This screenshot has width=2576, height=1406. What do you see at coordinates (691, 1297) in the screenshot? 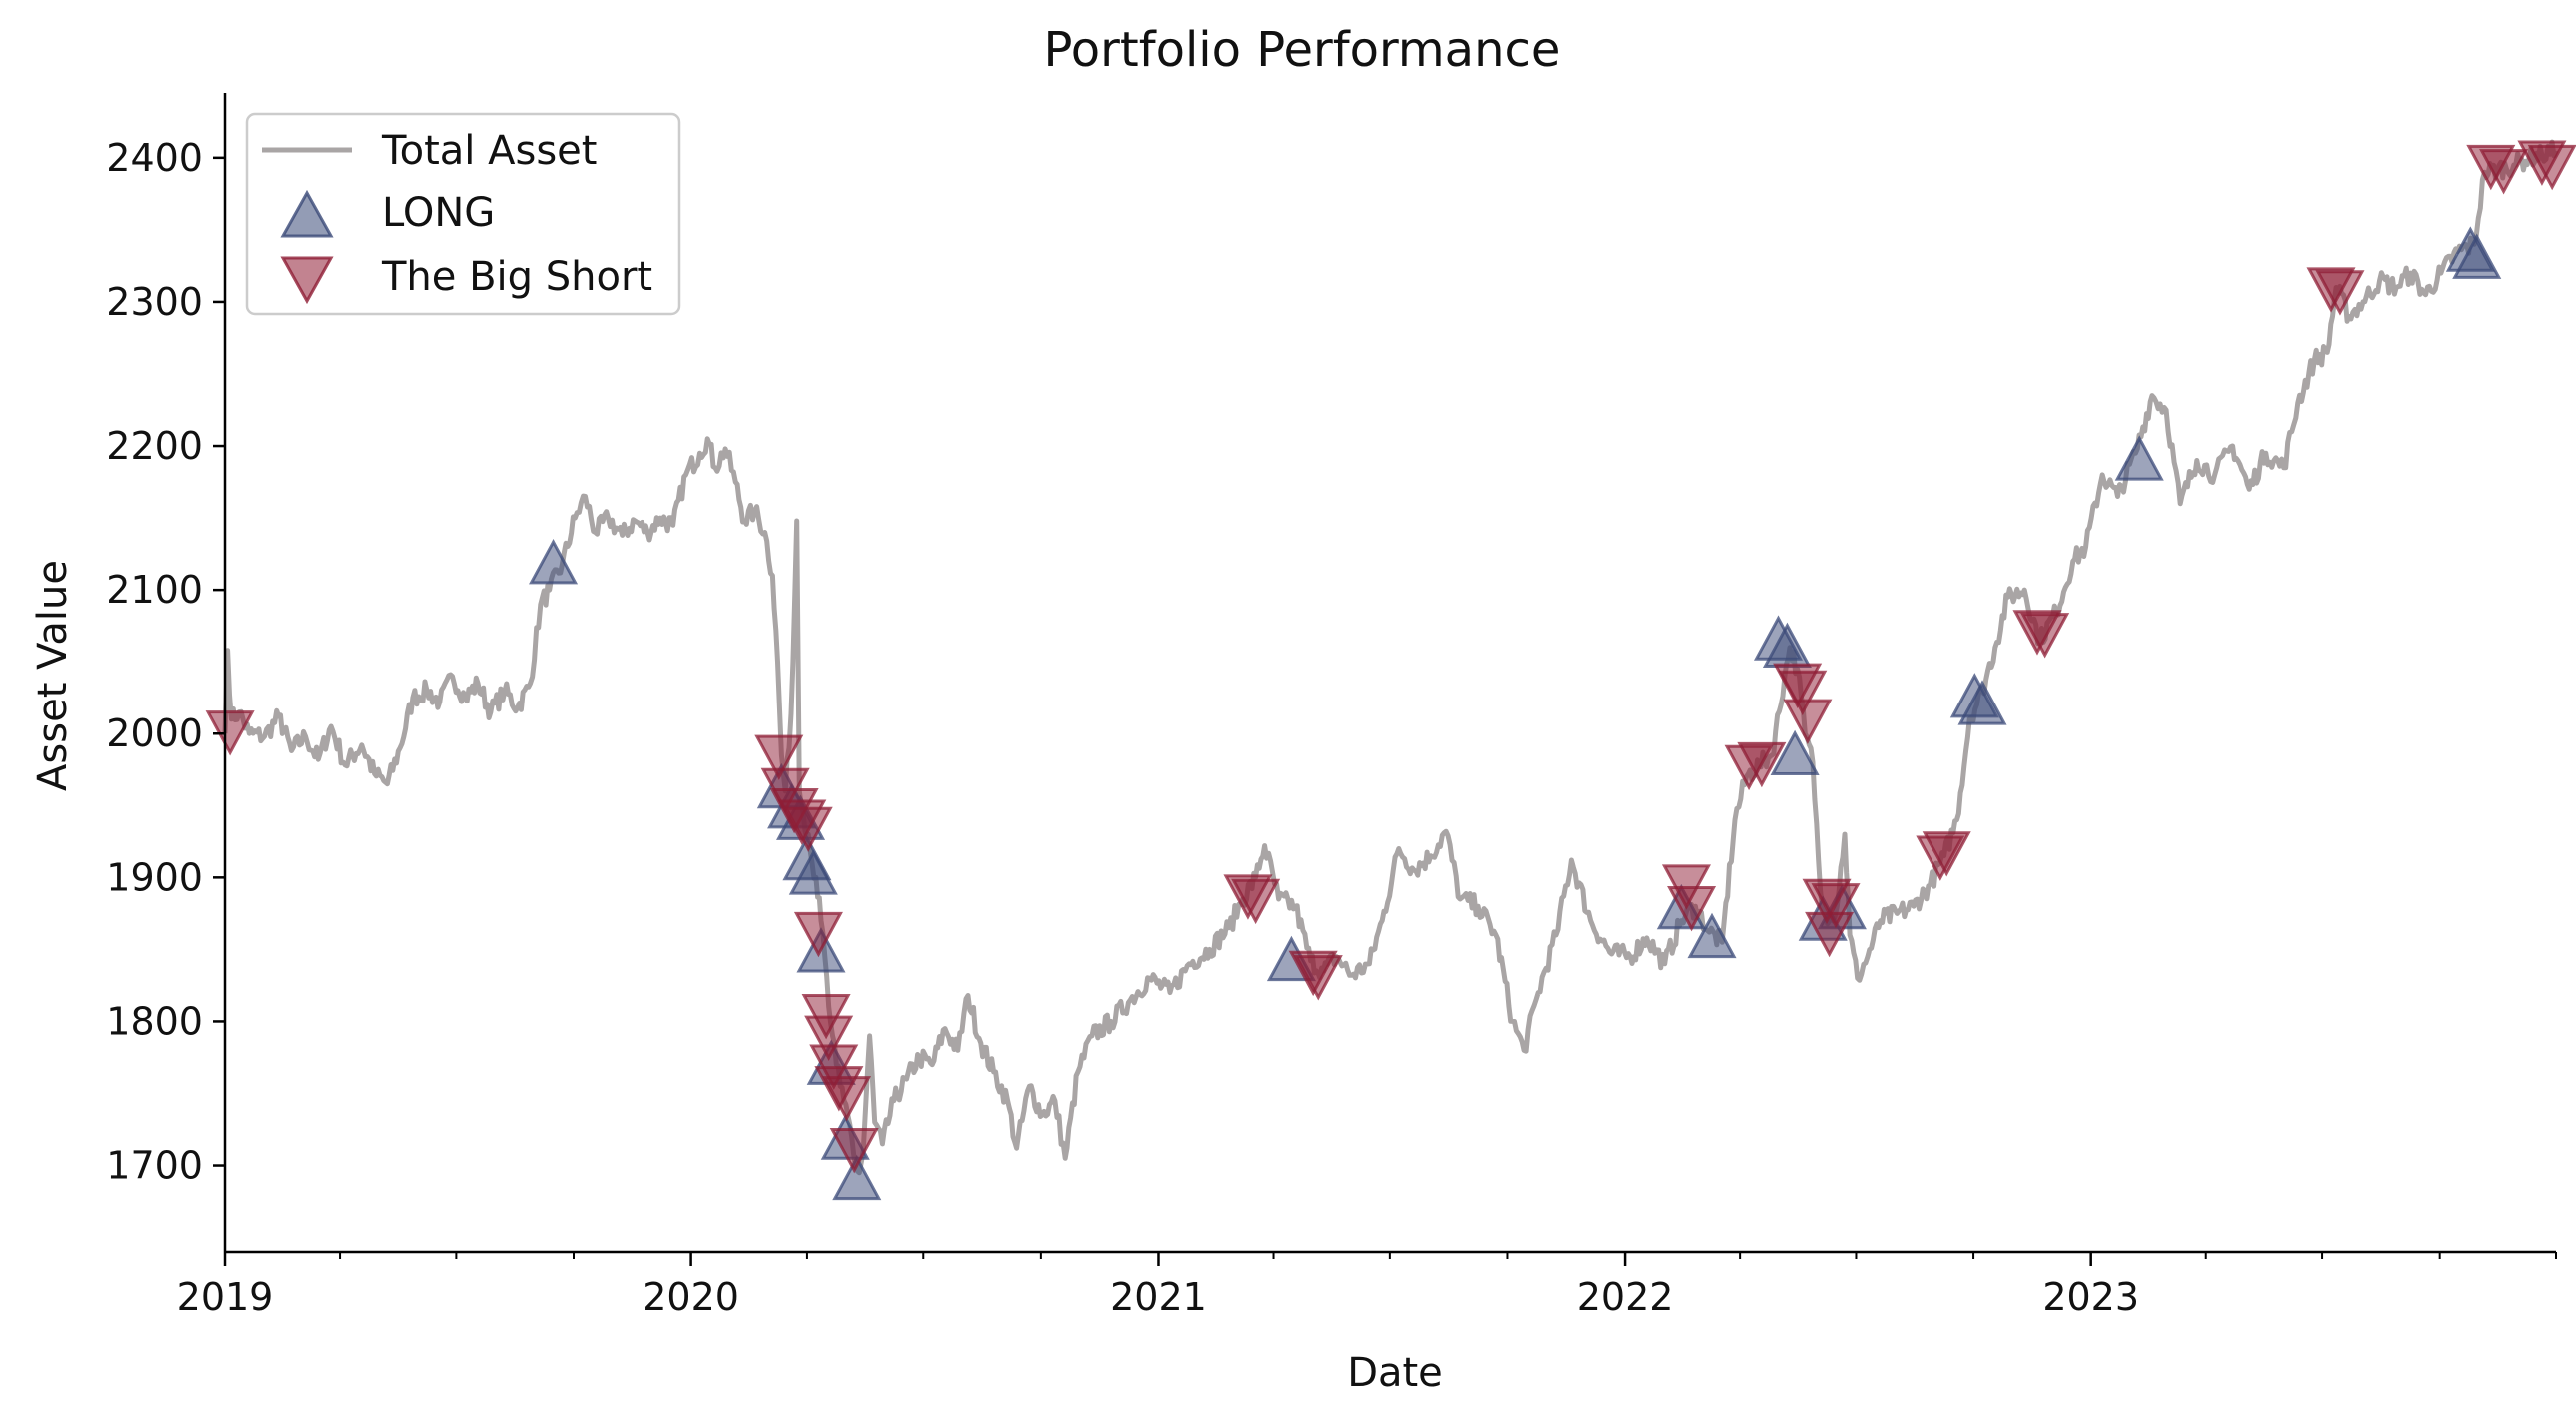
I see `x-tick-label: 2020` at bounding box center [691, 1297].